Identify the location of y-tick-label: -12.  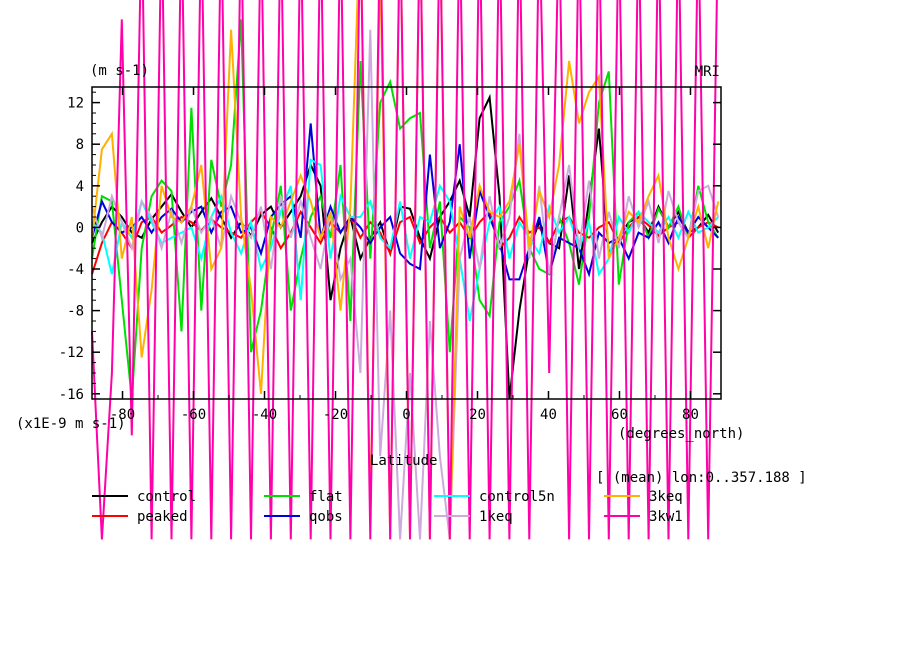
(71, 353).